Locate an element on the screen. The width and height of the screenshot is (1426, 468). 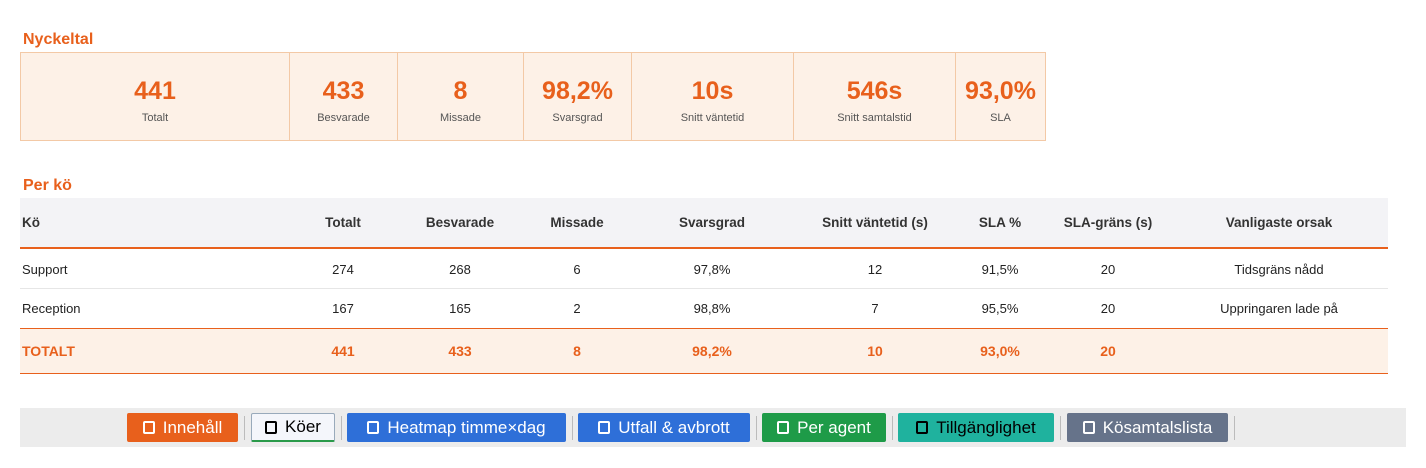
column-header: Missade is located at coordinates (577, 222).